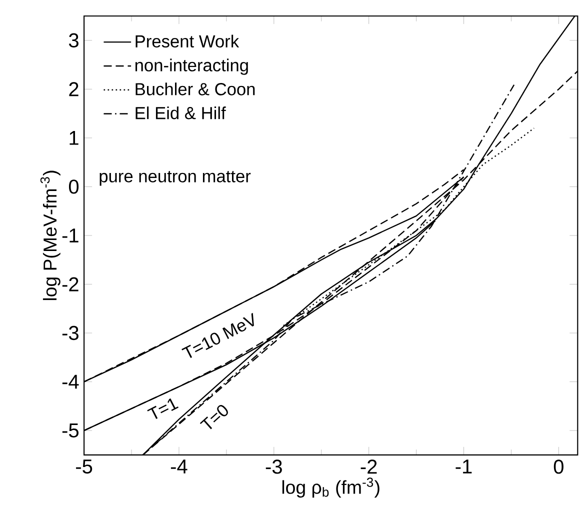  I want to click on y-tick-label: -1, so click(70, 235).